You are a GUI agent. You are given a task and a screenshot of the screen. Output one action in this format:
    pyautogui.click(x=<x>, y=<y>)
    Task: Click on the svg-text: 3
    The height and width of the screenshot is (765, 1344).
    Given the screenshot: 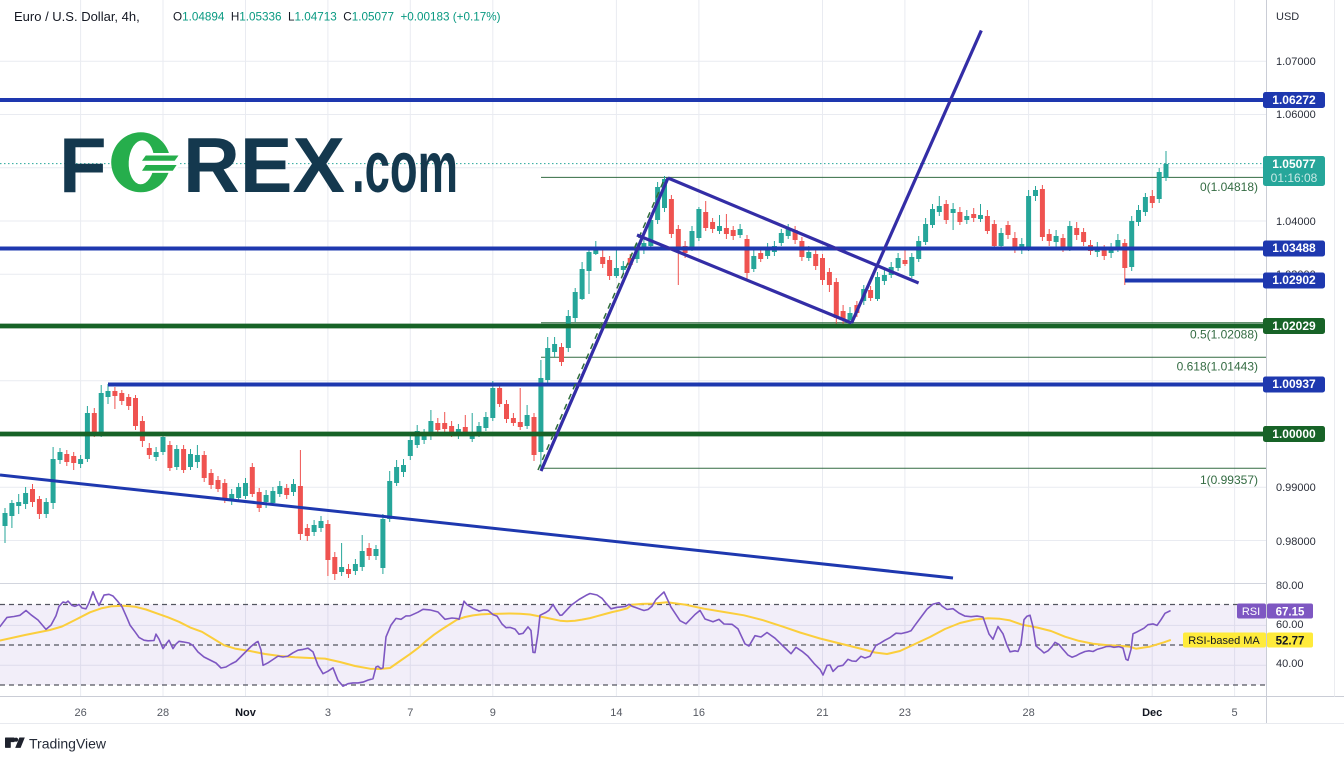 What is the action you would take?
    pyautogui.click(x=328, y=713)
    